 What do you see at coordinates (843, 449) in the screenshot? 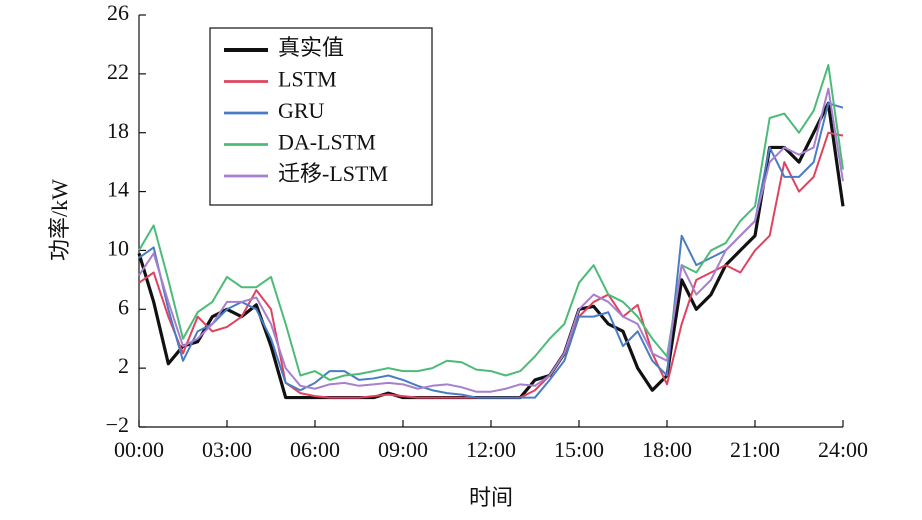
I see `x-tick-label: 24:00` at bounding box center [843, 449].